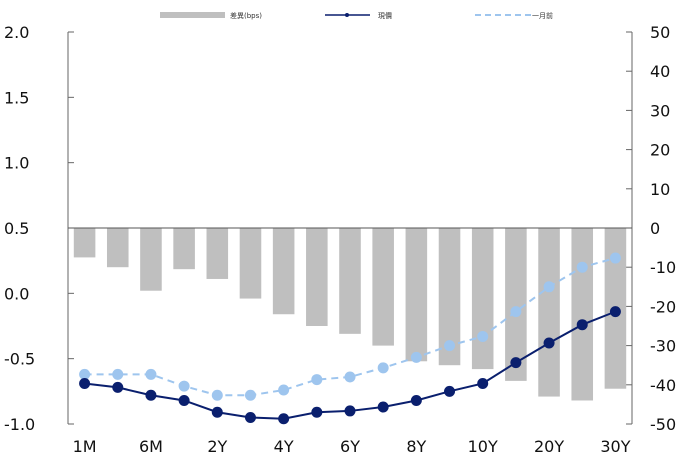 The height and width of the screenshot is (459, 694). Describe the element at coordinates (549, 446) in the screenshot. I see `x-tick-label: 20Y` at that location.